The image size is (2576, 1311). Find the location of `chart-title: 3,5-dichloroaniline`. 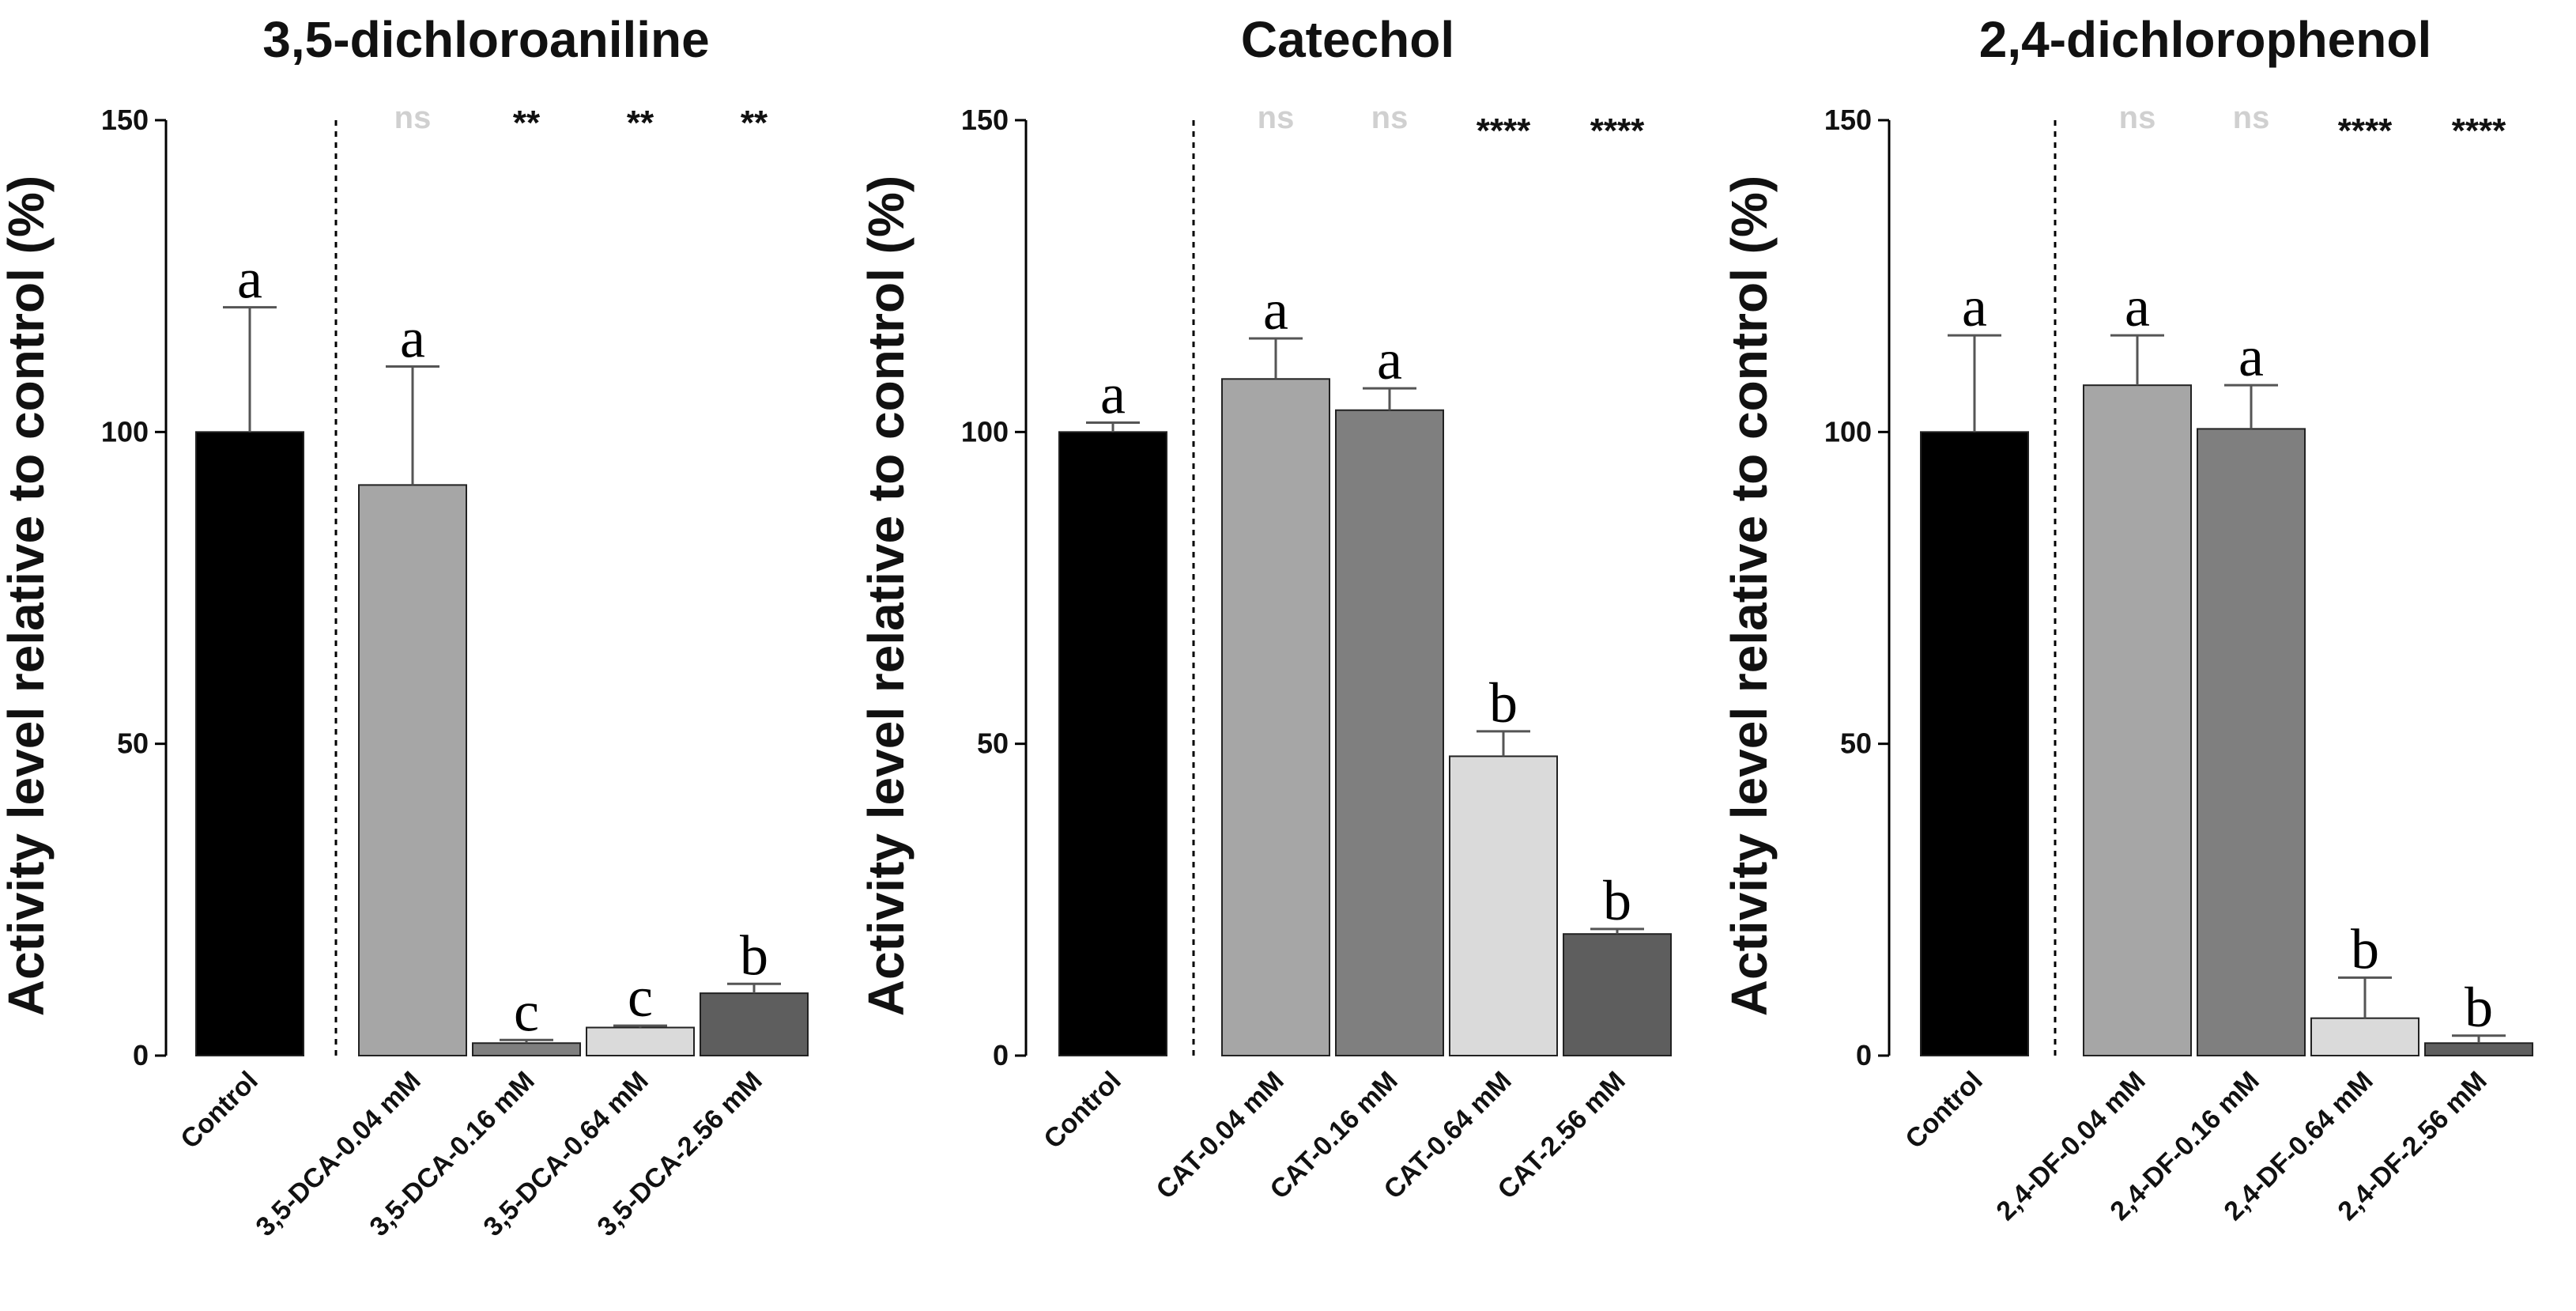

chart-title: 3,5-dichloroaniline is located at coordinates (485, 39).